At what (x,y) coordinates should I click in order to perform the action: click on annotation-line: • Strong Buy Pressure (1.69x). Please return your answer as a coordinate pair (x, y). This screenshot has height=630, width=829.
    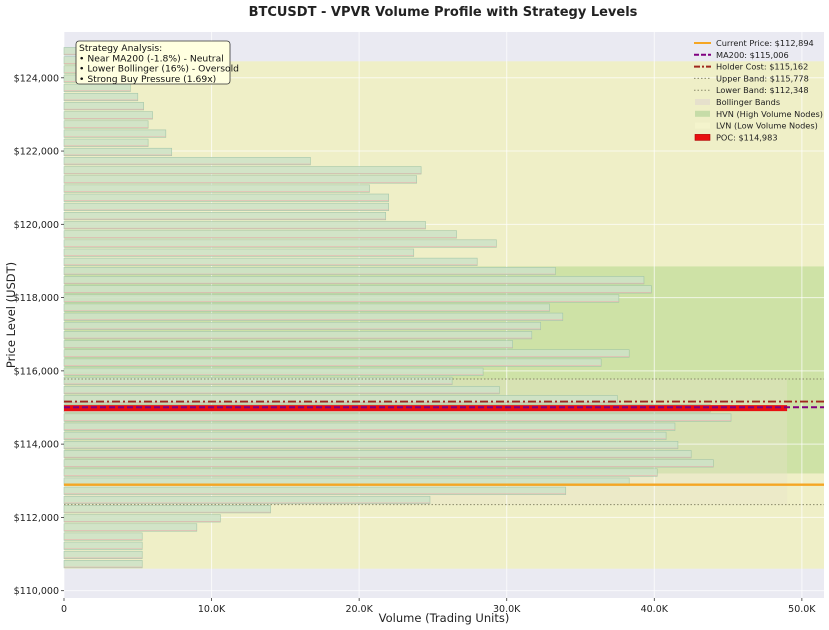
    Looking at the image, I should click on (147, 79).